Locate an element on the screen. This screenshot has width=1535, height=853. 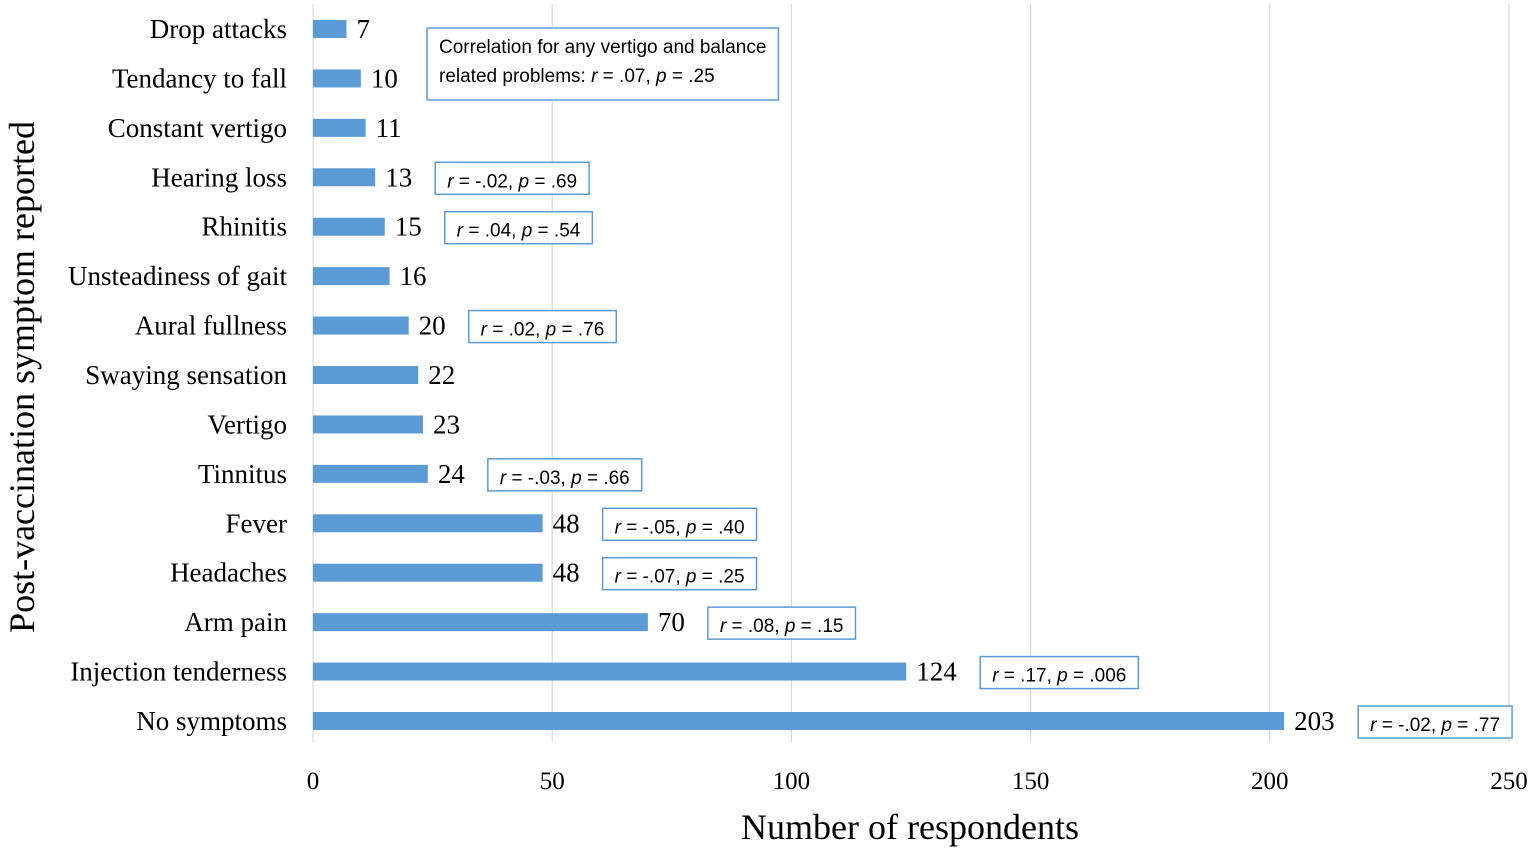
annotation-headaches: r = -.07, p = .25 is located at coordinates (679, 573).